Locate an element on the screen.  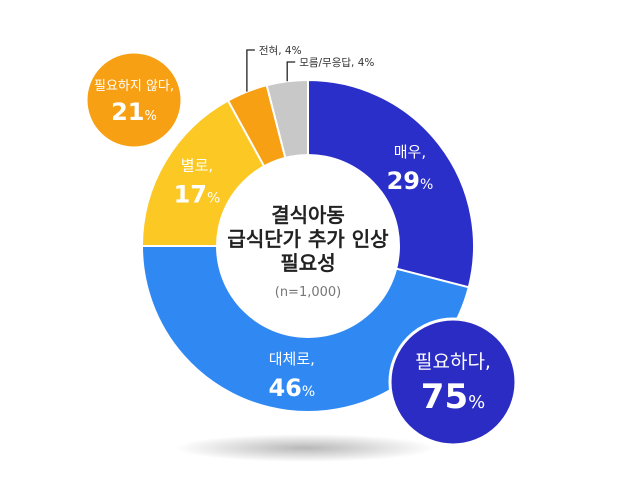
callout-label: 전혀, 4% is located at coordinates (280, 51).